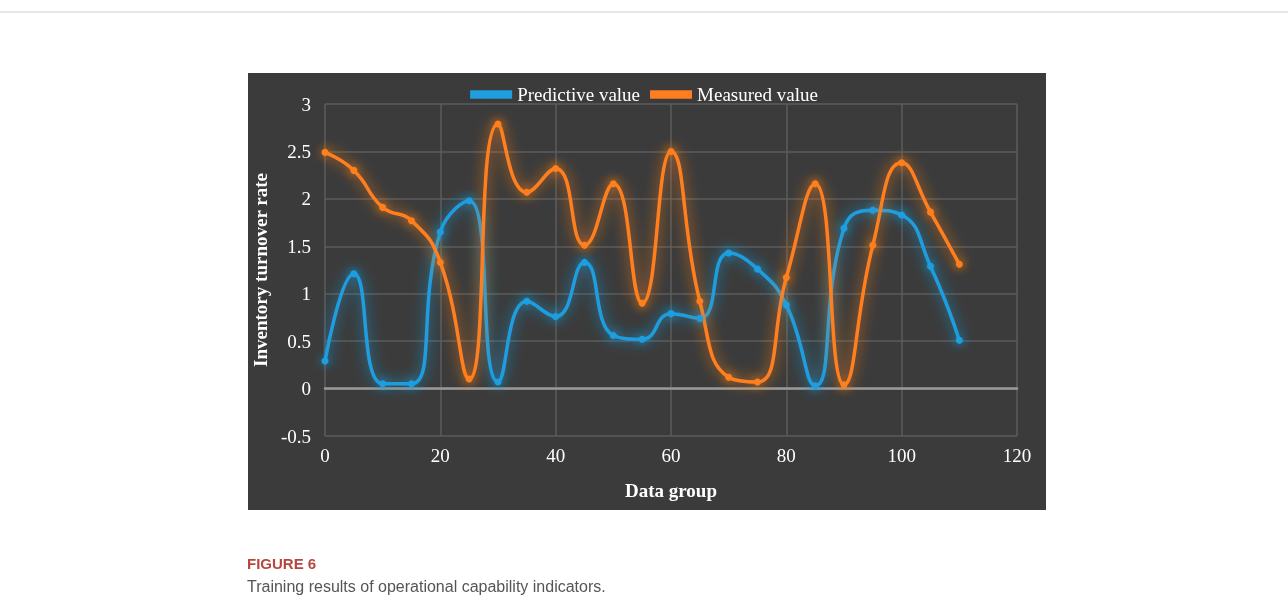 The image size is (1288, 603). What do you see at coordinates (261, 270) in the screenshot?
I see `y-axis-title: Inventory turnover rate` at bounding box center [261, 270].